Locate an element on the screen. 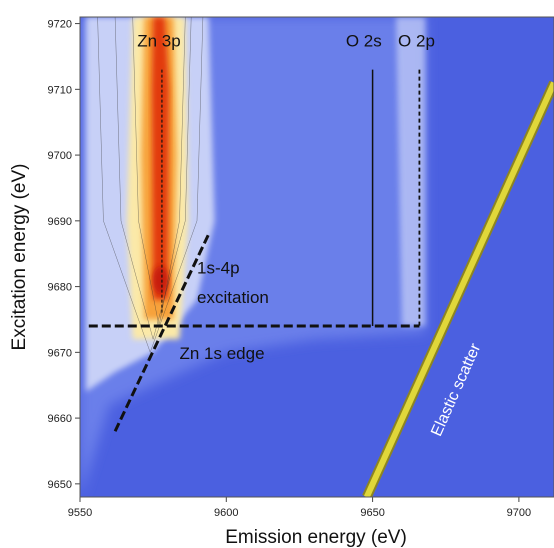 The height and width of the screenshot is (548, 554). annotation-o2s: O 2s is located at coordinates (364, 41).